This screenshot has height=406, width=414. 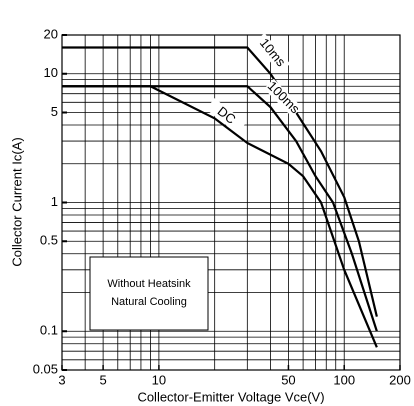 I want to click on x-tick-label: 50, so click(x=288, y=379).